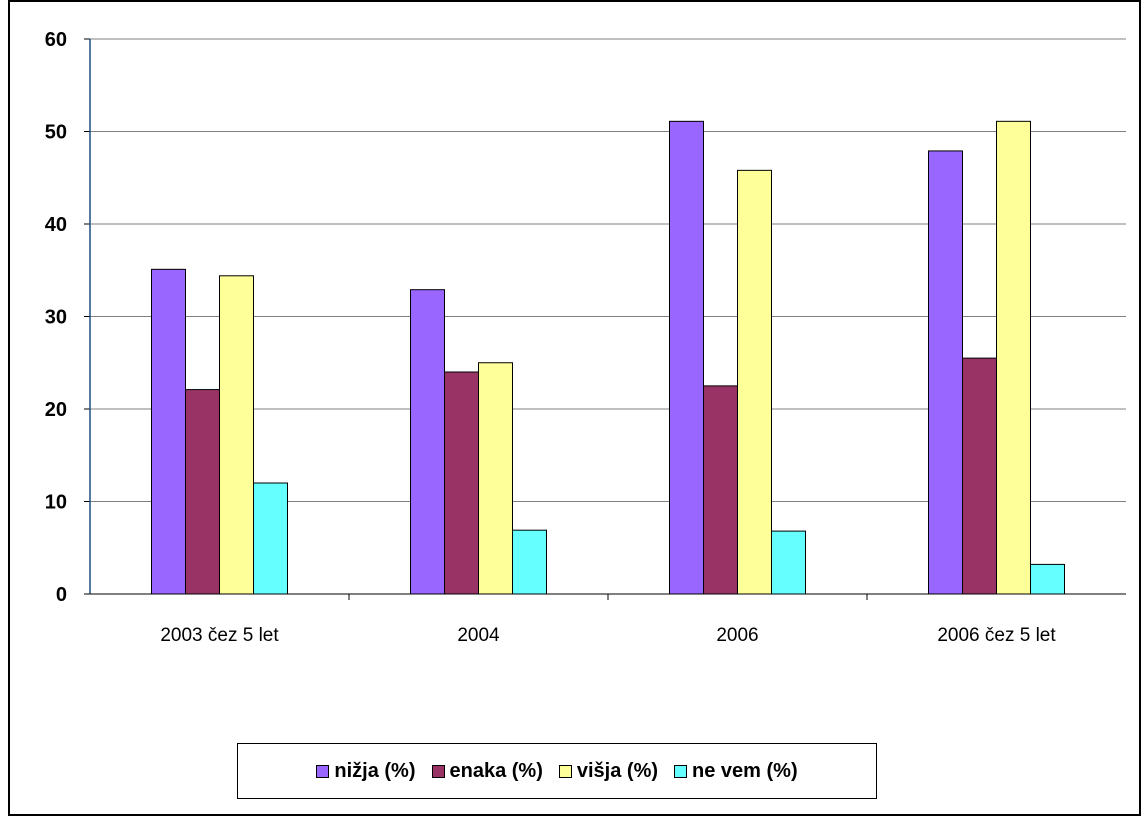  Describe the element at coordinates (438, 771) in the screenshot. I see `legend-swatch-enaka` at that location.